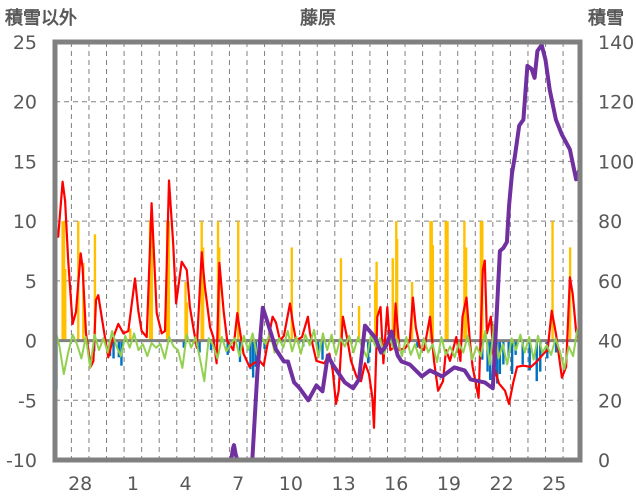 The image size is (636, 501). What do you see at coordinates (616, 43) in the screenshot?
I see `right-tick-label: 140` at bounding box center [616, 43].